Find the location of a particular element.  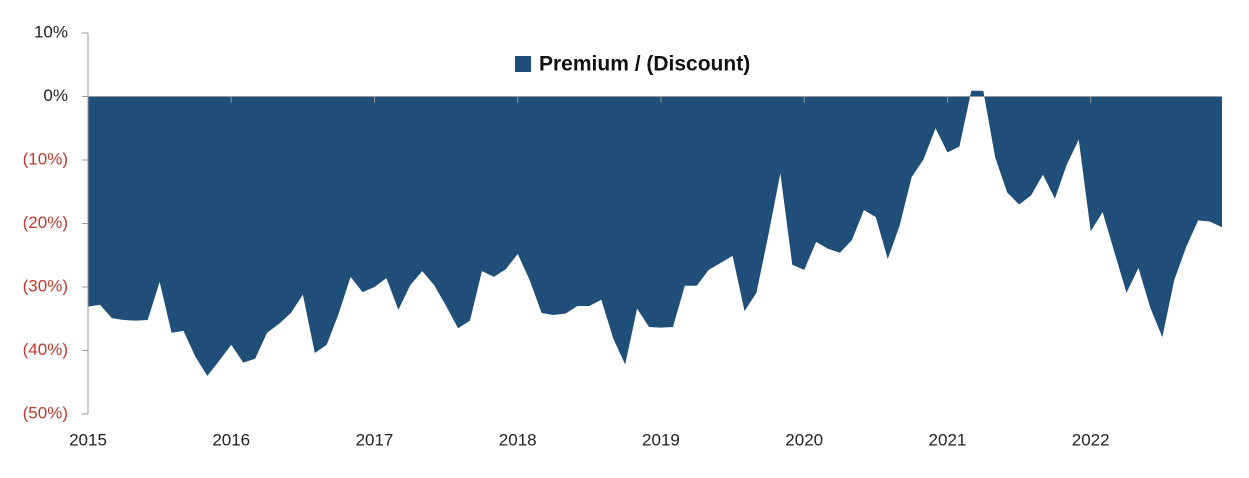

x-tick-label: 2016 is located at coordinates (231, 439).